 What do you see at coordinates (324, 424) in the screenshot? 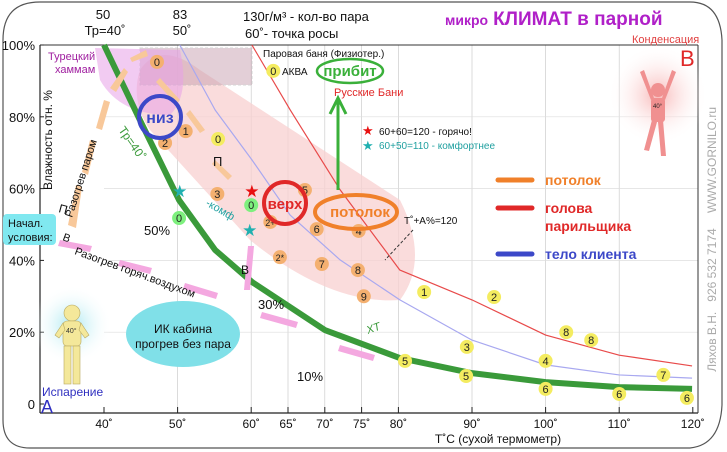
I see `x-tick-label: 70˚` at bounding box center [324, 424].